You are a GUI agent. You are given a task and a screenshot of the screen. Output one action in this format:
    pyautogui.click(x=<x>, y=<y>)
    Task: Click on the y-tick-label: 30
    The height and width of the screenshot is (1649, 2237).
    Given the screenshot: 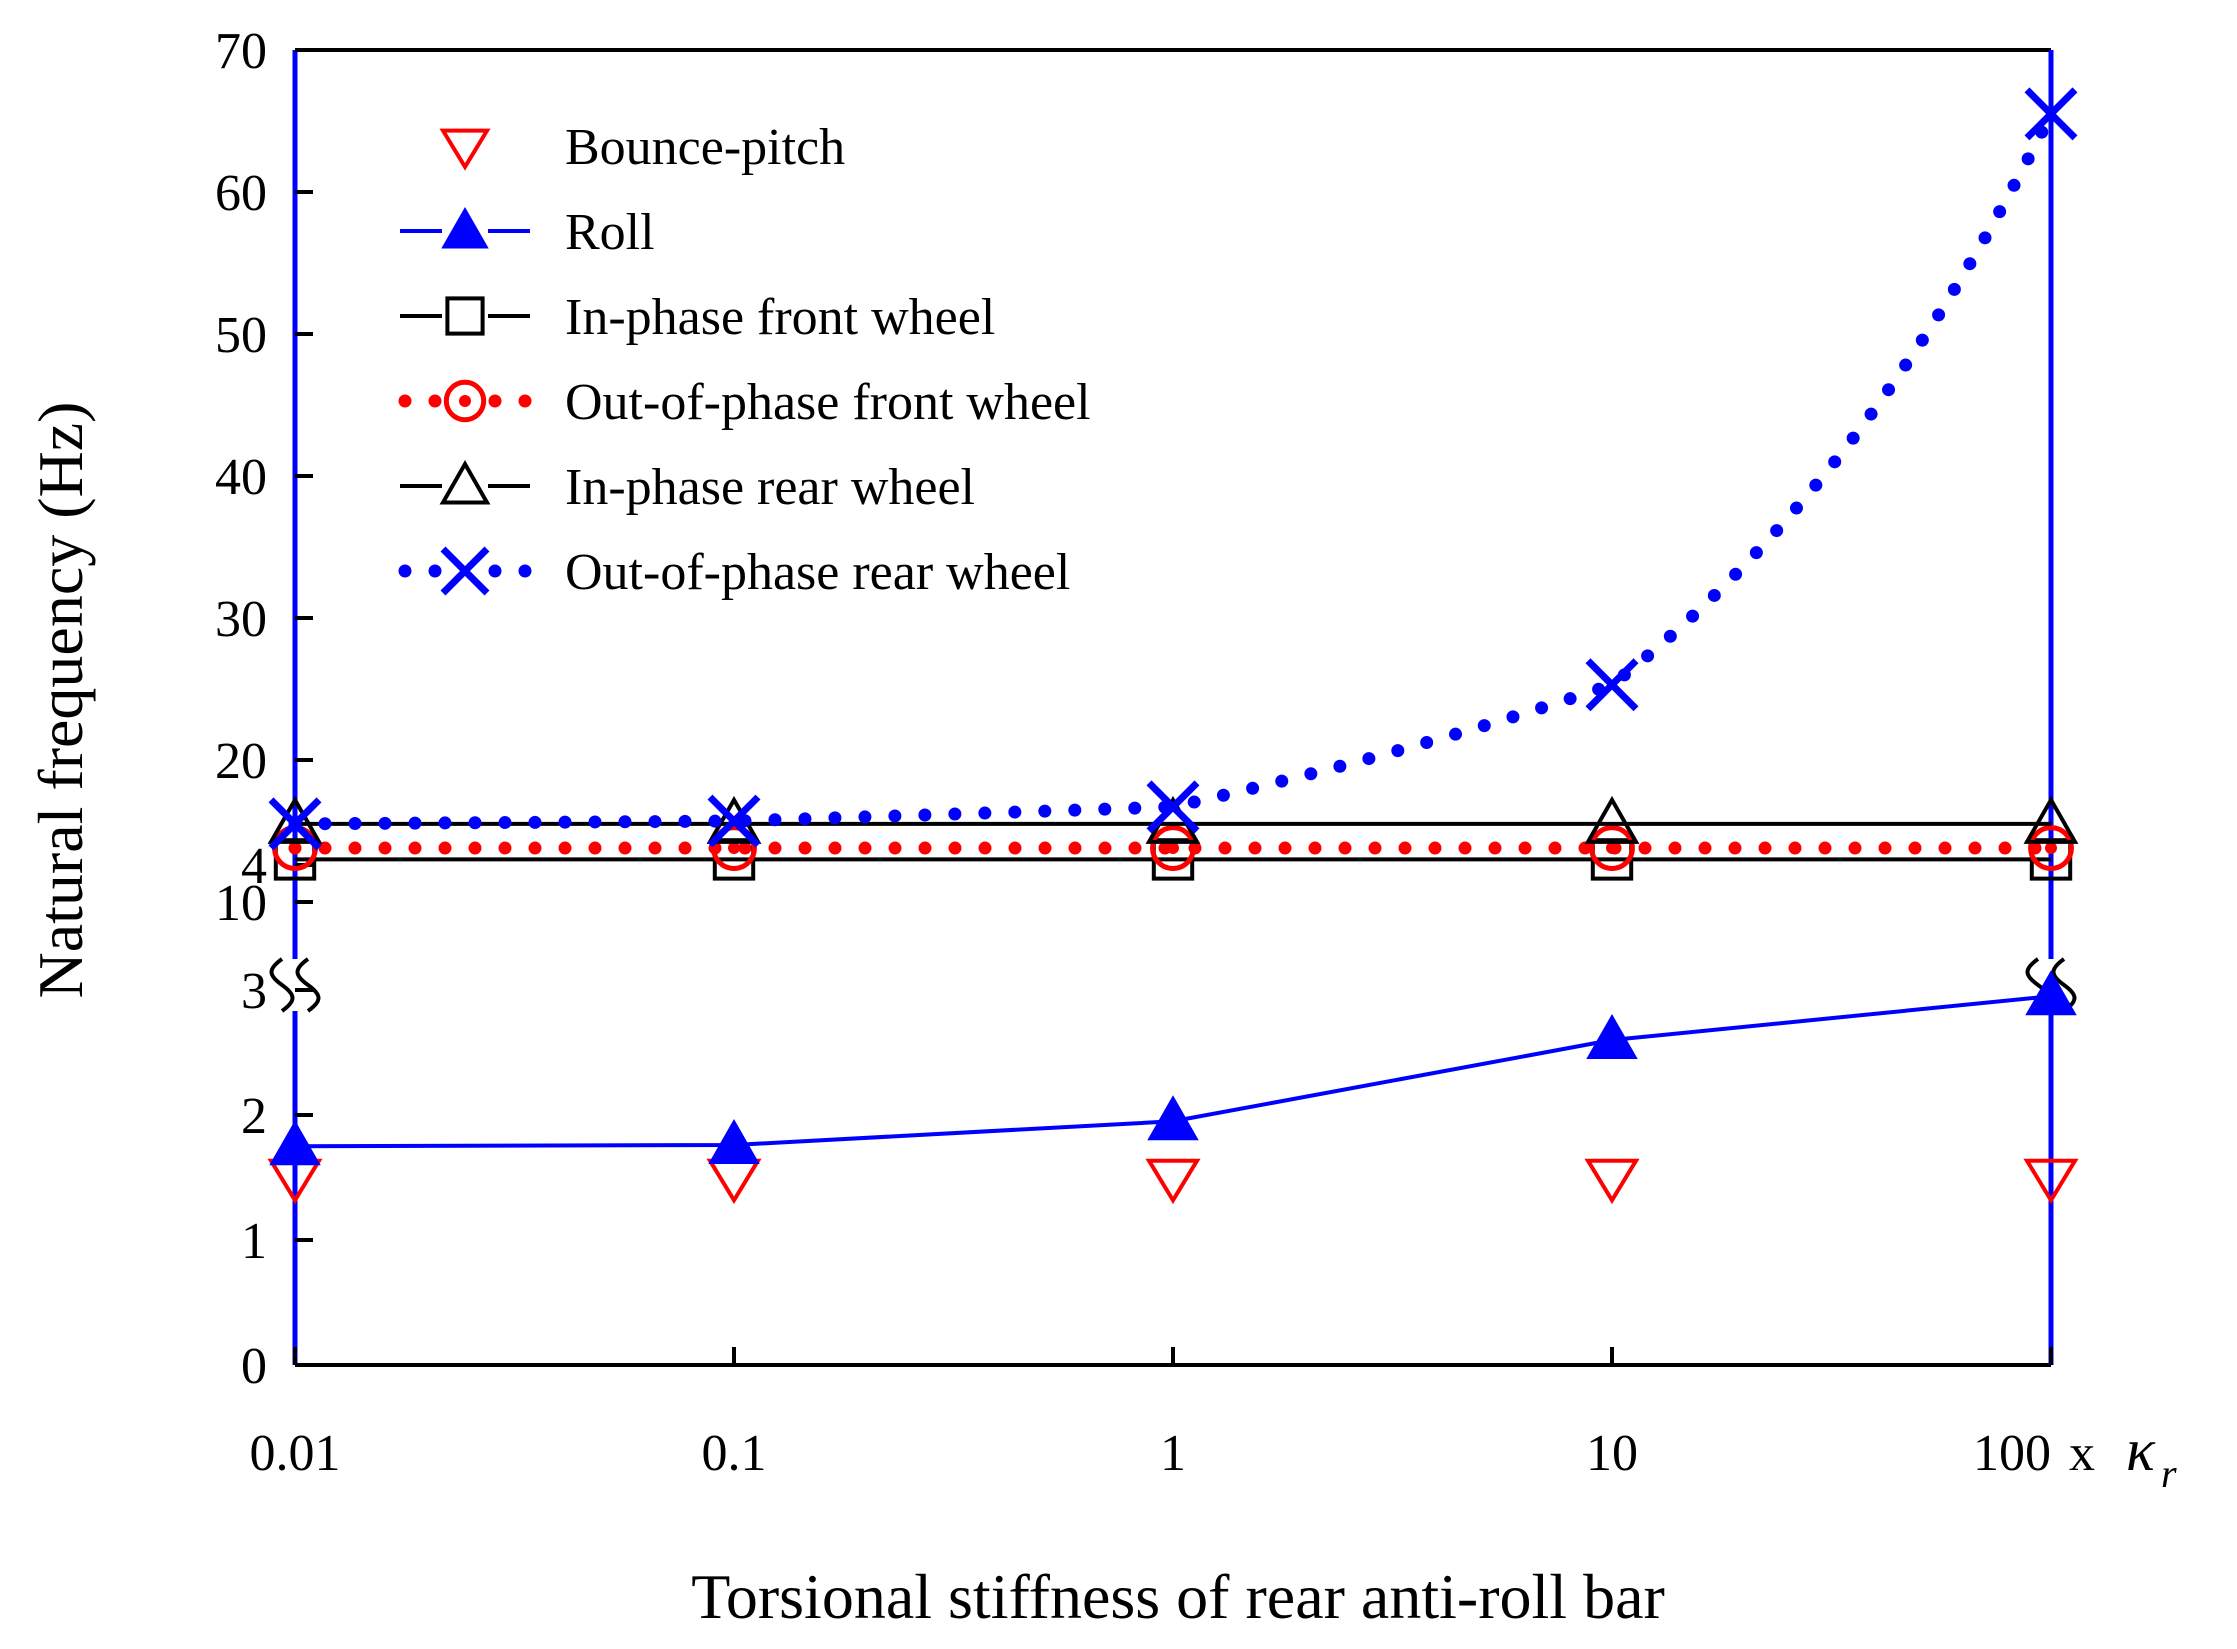 What is the action you would take?
    pyautogui.click(x=241, y=619)
    